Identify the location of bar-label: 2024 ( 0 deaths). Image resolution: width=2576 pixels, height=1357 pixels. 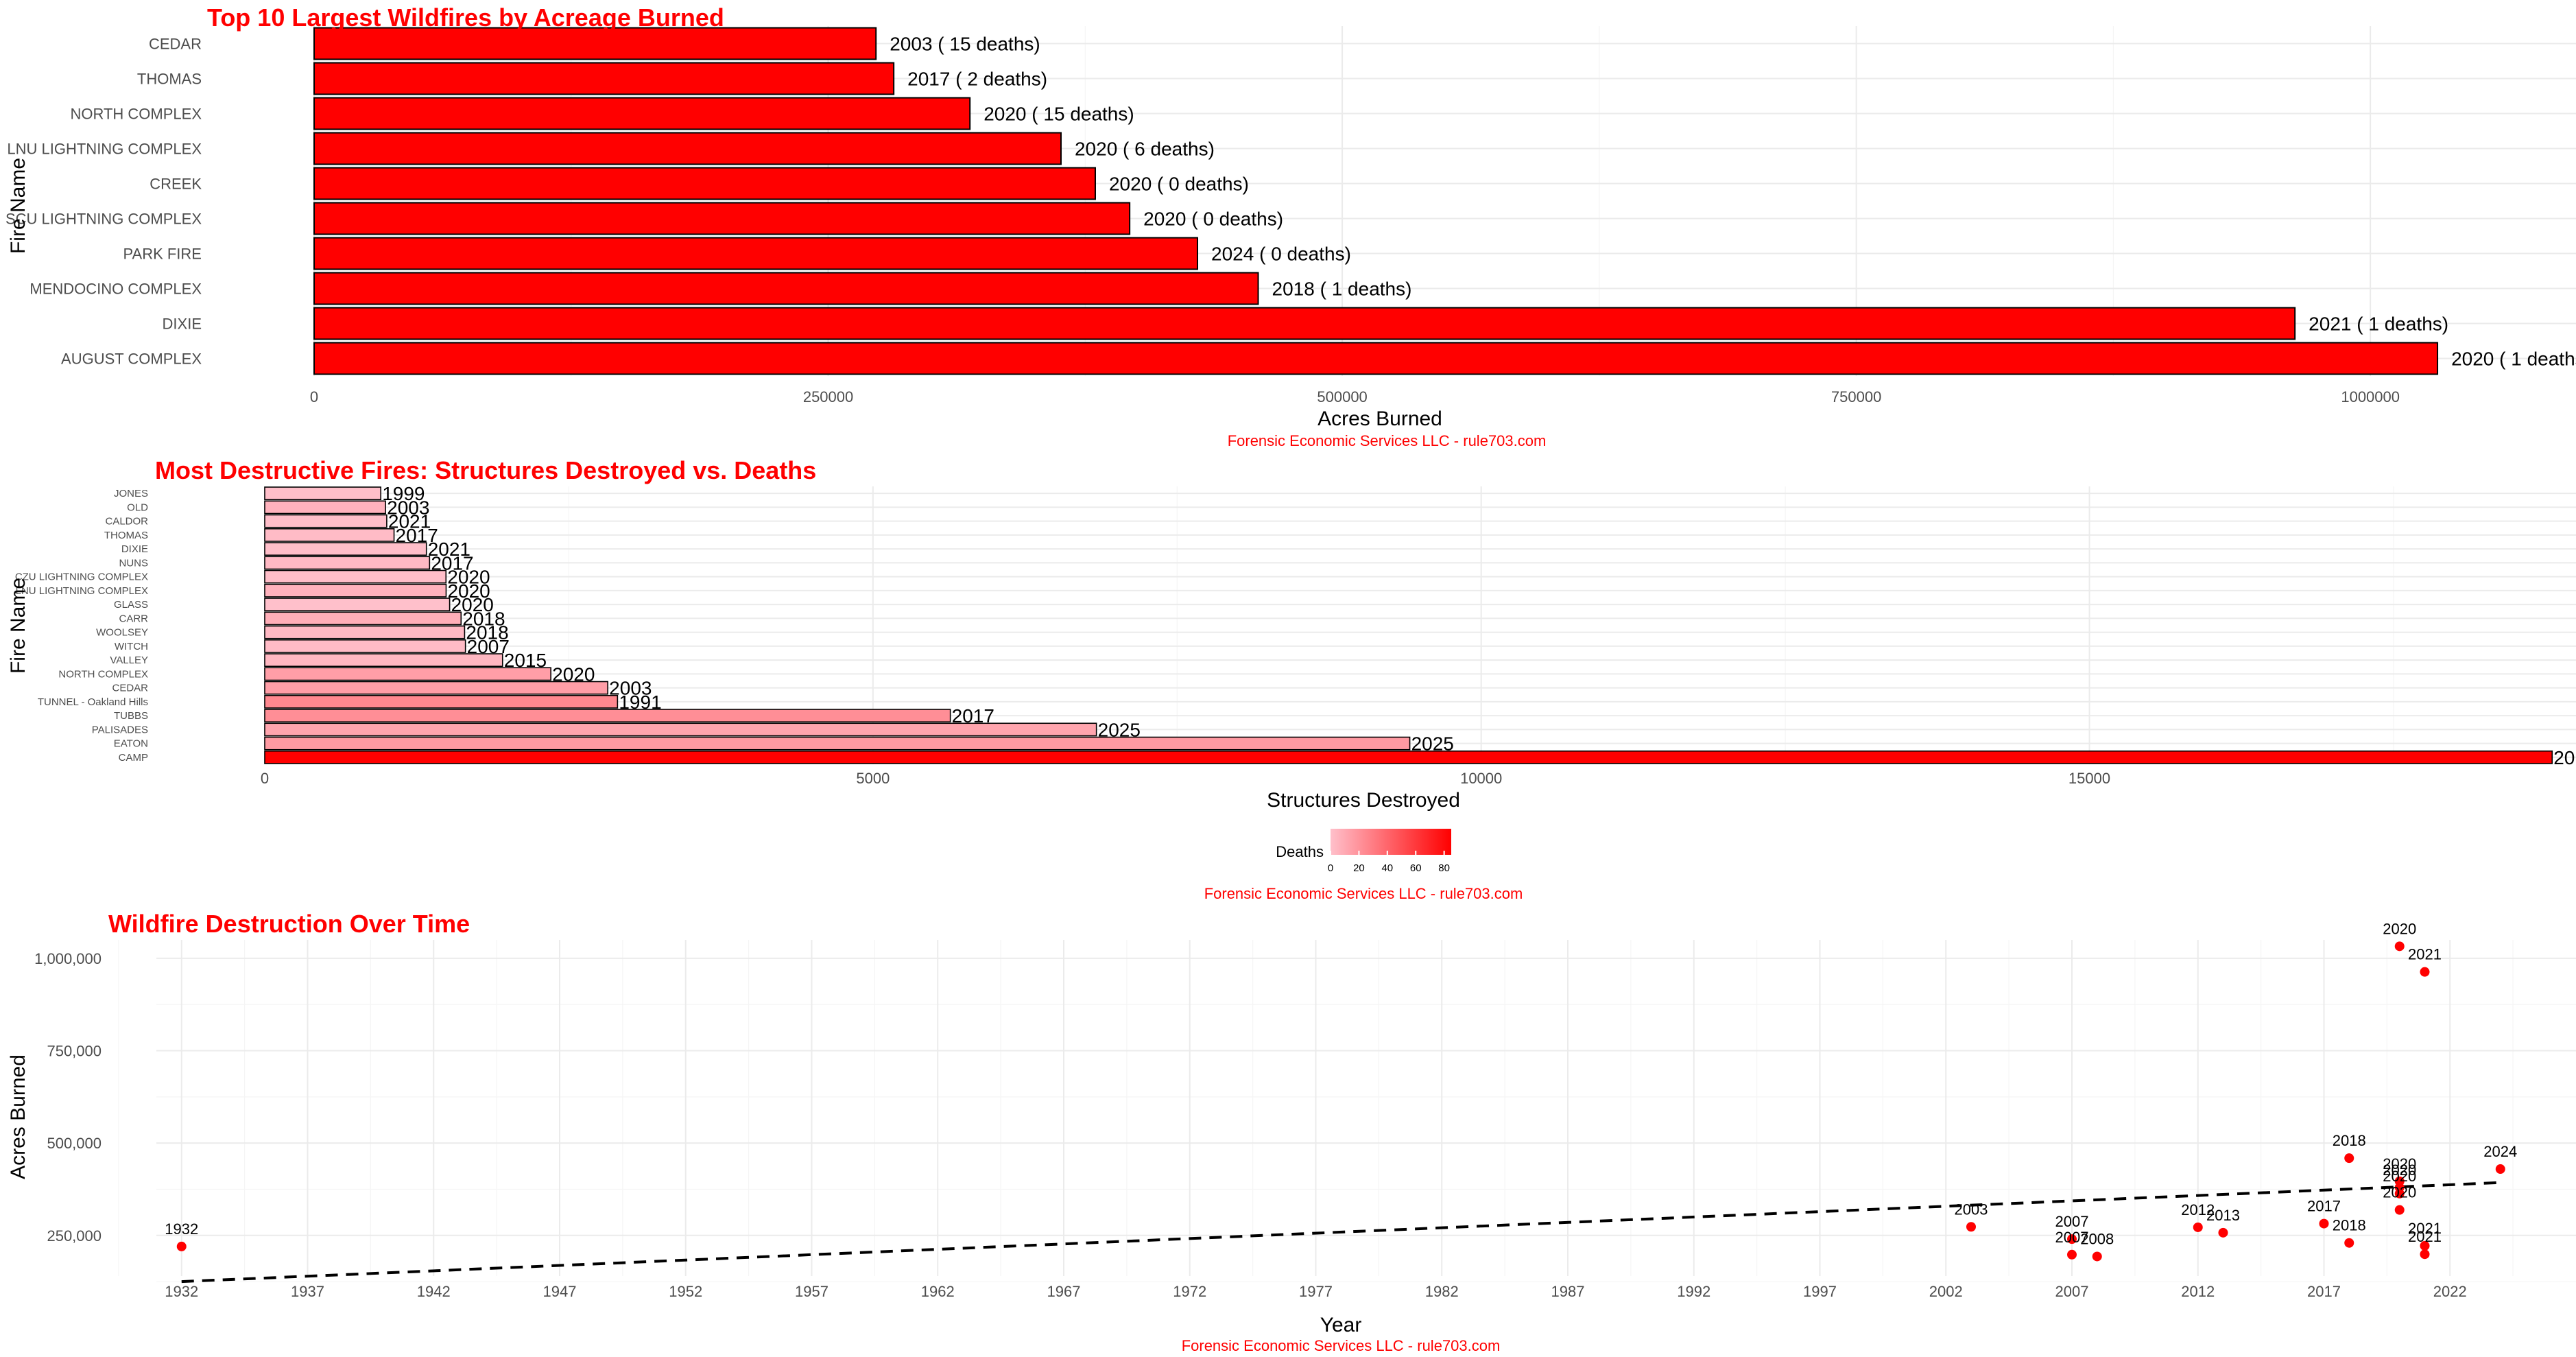
(1281, 254).